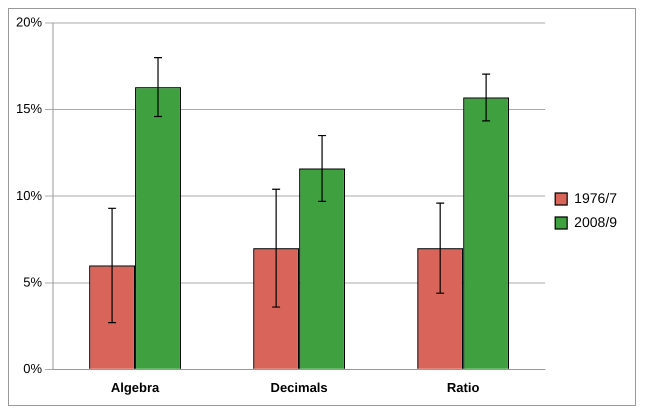 The image size is (646, 416). Describe the element at coordinates (596, 198) in the screenshot. I see `legend-label: 1976/7` at that location.